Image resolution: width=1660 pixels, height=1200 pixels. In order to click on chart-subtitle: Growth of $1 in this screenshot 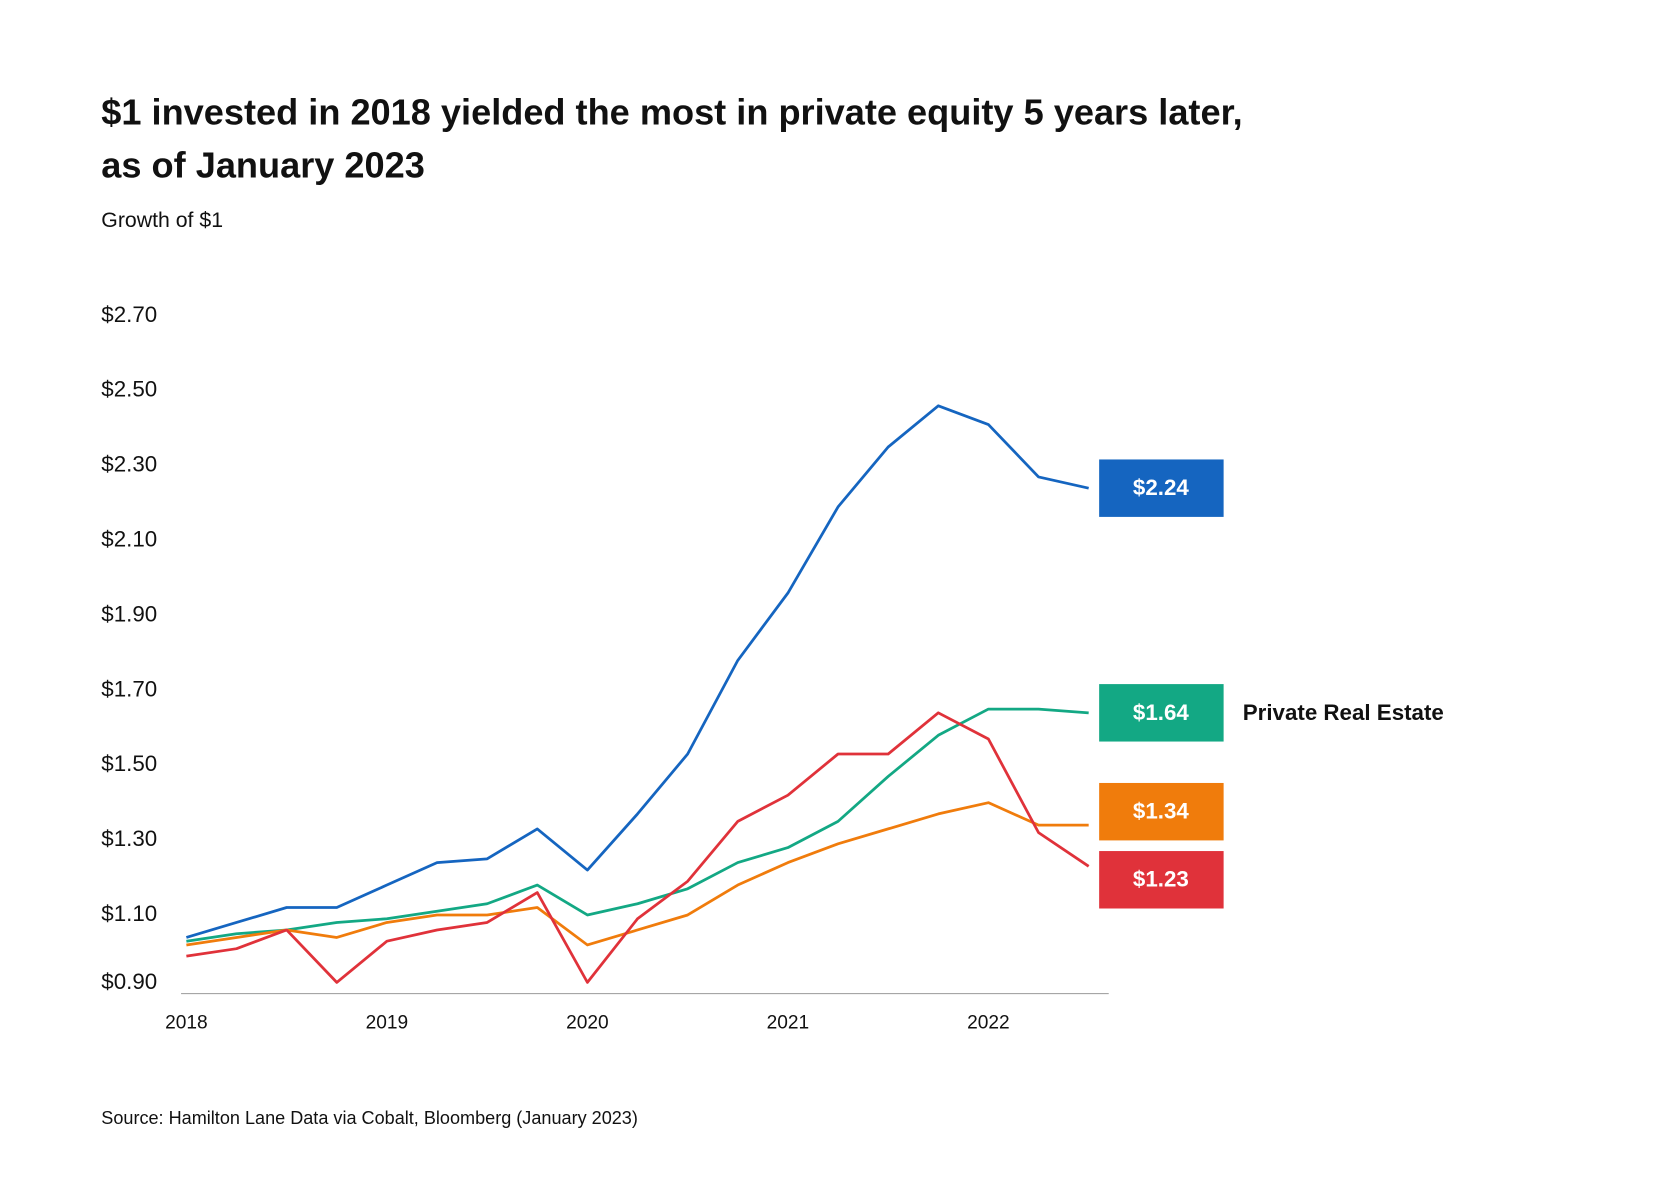, I will do `click(162, 220)`.